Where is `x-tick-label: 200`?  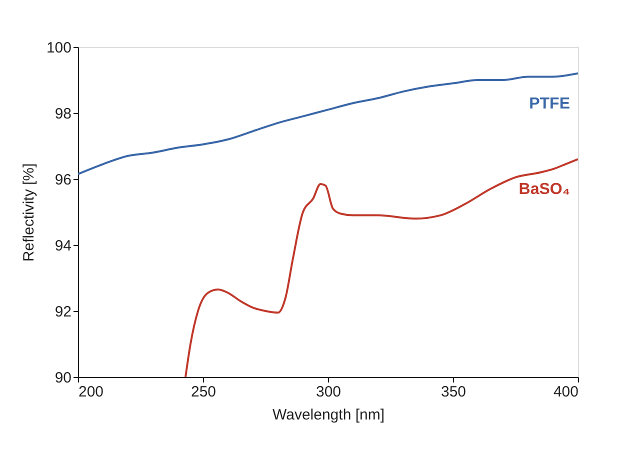 x-tick-label: 200 is located at coordinates (91, 392).